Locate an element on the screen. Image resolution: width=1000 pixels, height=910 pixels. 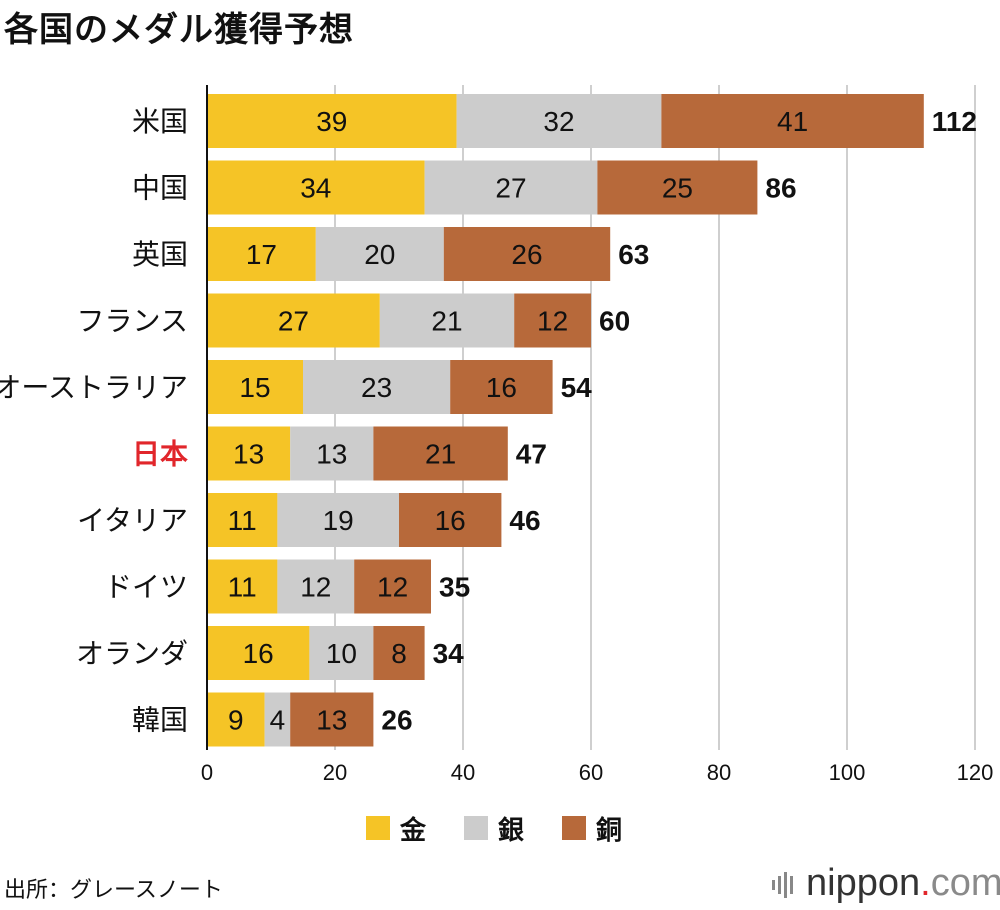
data-label-gold: 9 is located at coordinates (236, 720).